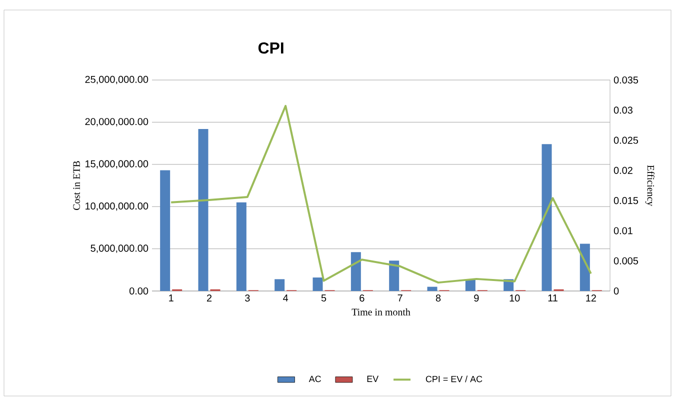 The height and width of the screenshot is (400, 678). Describe the element at coordinates (649, 185) in the screenshot. I see `y2-axis-title: Efficiency` at that location.